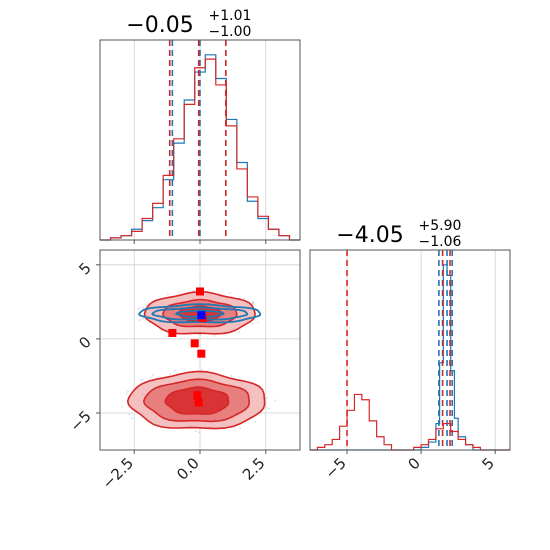 Image resolution: width=550 pixels, height=550 pixels. What do you see at coordinates (254, 469) in the screenshot?
I see `scatter-x-tick-label: 2.5` at bounding box center [254, 469].